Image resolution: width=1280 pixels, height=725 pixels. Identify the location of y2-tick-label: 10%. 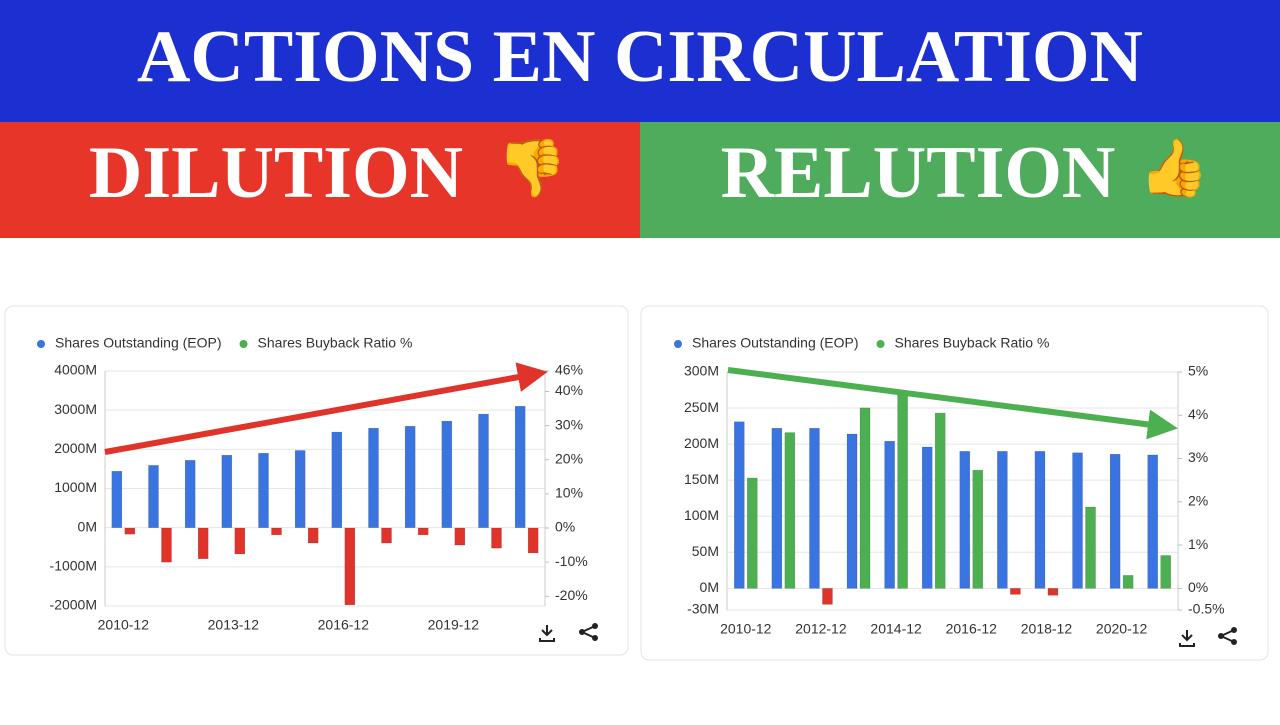
(569, 493).